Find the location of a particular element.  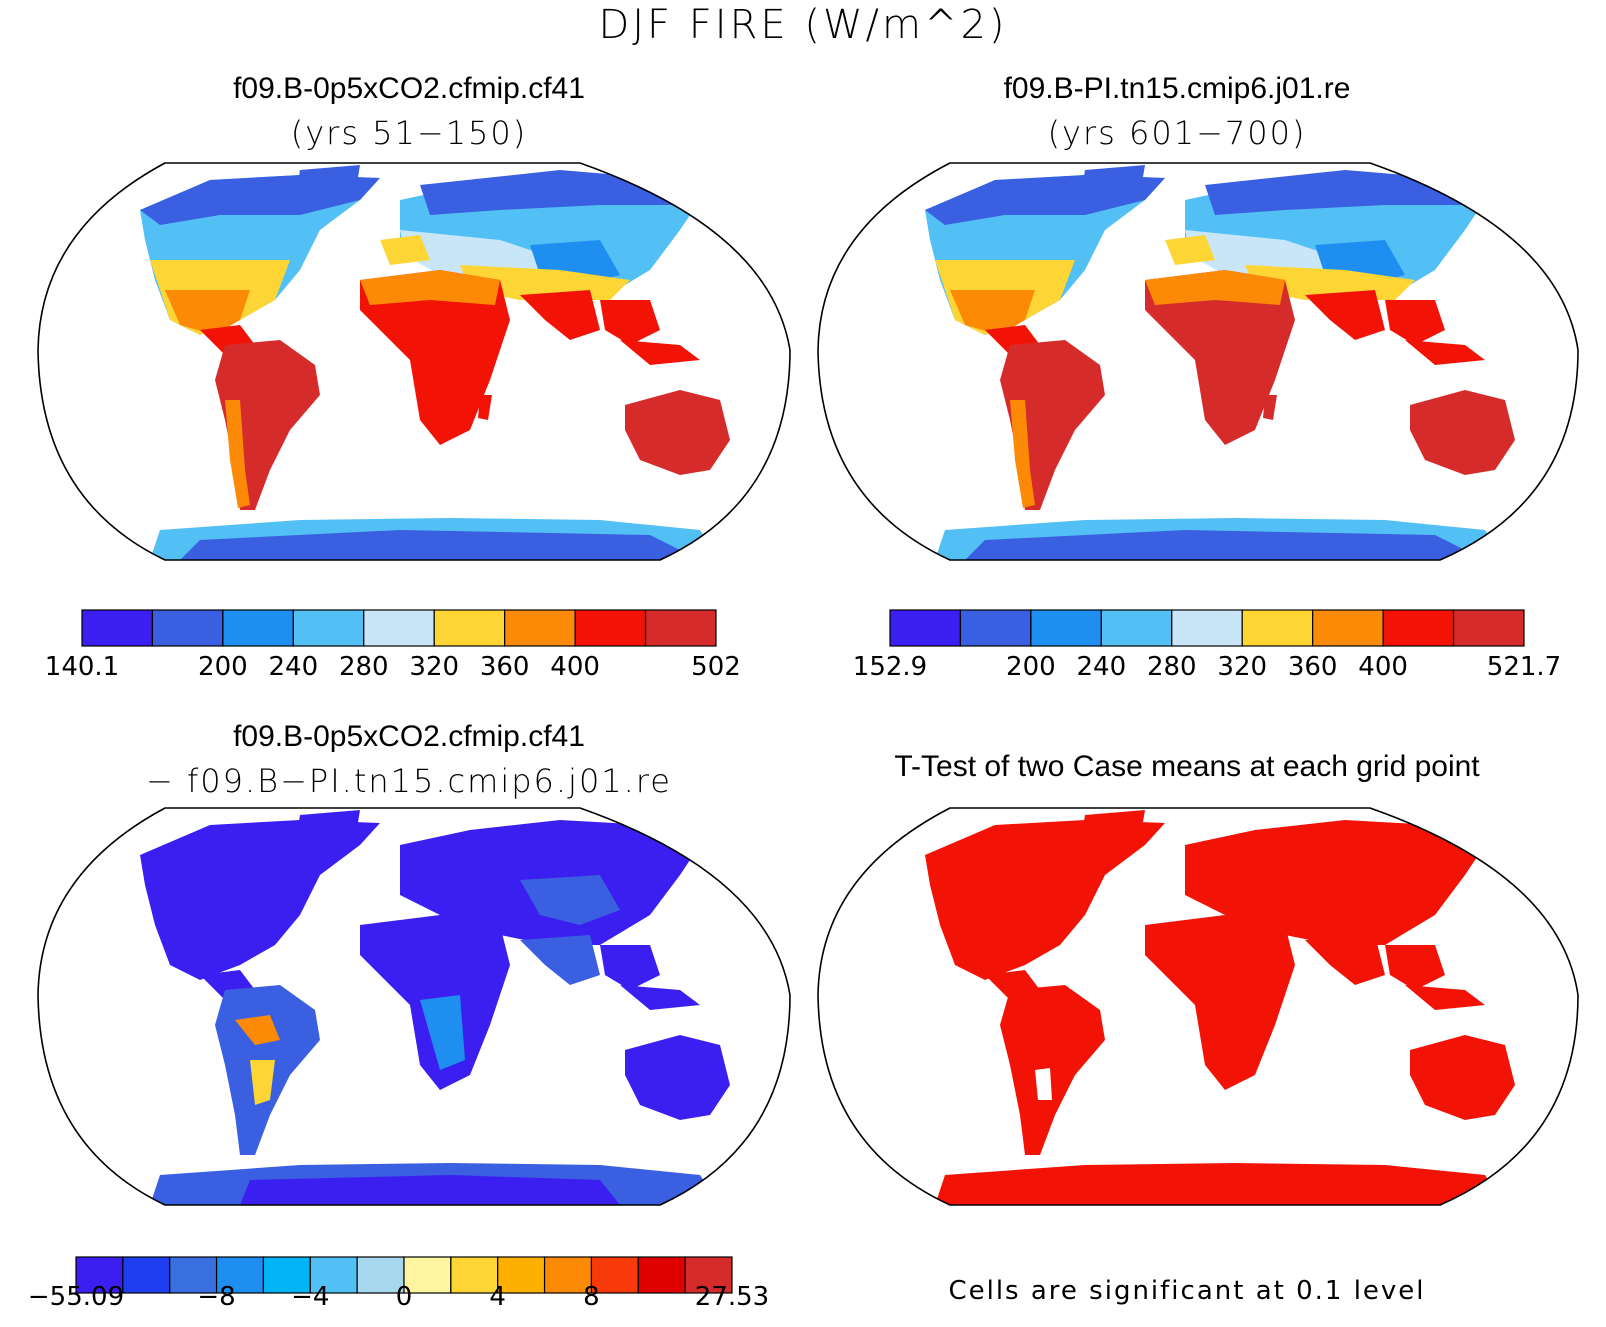

map-bottom-right is located at coordinates (1198, 1006).